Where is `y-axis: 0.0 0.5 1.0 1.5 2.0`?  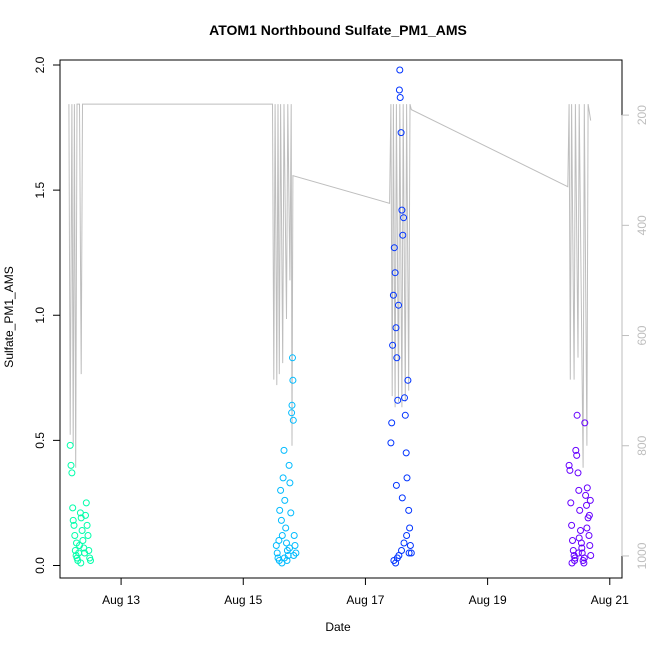
y-axis: 0.0 0.5 1.0 1.5 2.0 is located at coordinates (46, 315).